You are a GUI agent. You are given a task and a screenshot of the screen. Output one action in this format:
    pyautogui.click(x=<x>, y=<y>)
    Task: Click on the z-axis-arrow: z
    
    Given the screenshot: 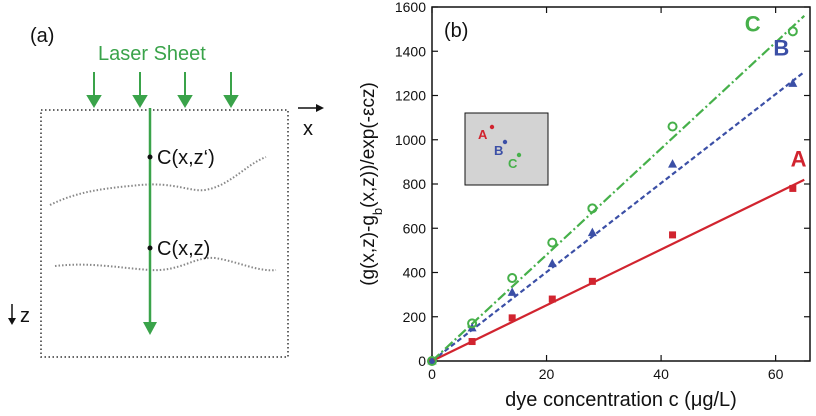 What is the action you would take?
    pyautogui.click(x=19, y=315)
    